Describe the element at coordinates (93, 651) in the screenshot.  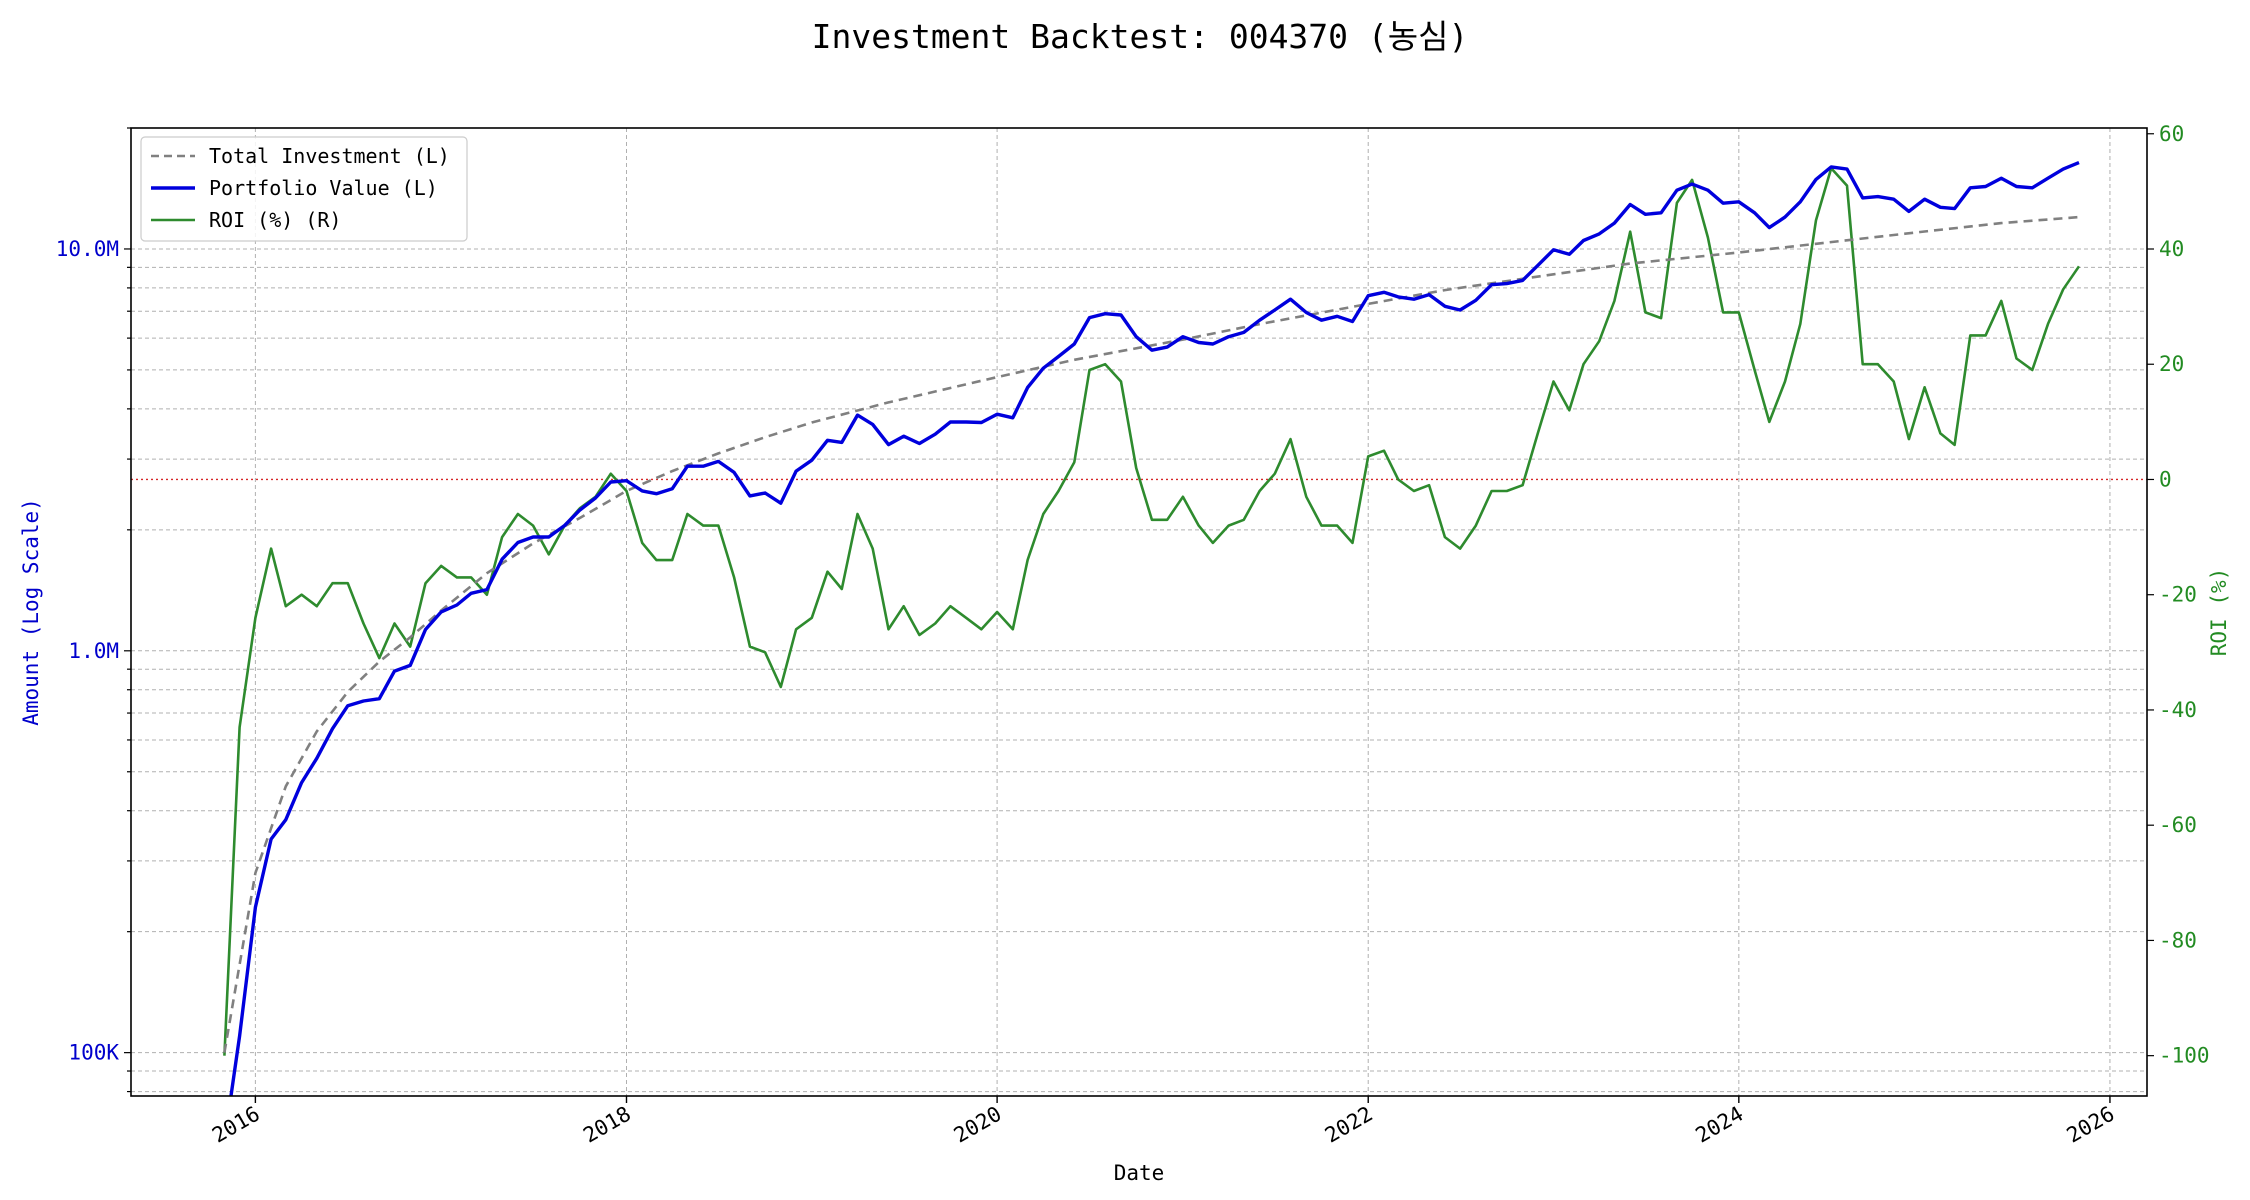
I see `y-left-tick-label: 1.0M` at that location.